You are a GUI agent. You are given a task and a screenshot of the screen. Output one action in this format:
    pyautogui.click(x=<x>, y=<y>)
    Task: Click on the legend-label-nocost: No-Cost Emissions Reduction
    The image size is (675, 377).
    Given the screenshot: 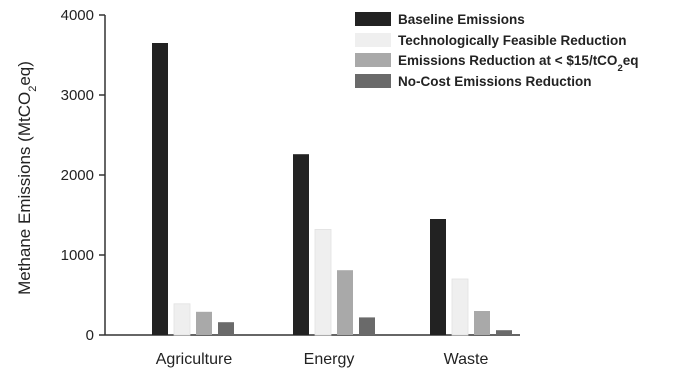 What is the action you would take?
    pyautogui.click(x=495, y=81)
    